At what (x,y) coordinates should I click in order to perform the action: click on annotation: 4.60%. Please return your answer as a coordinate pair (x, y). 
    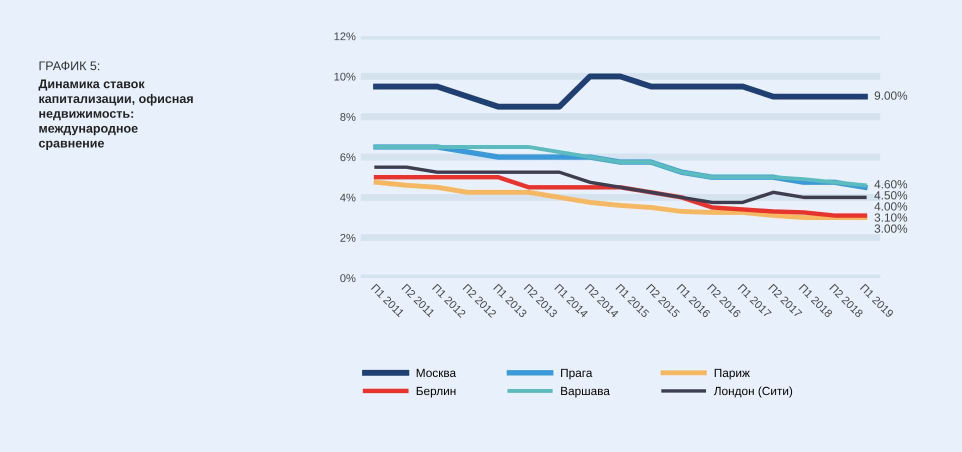
    Looking at the image, I should click on (891, 184).